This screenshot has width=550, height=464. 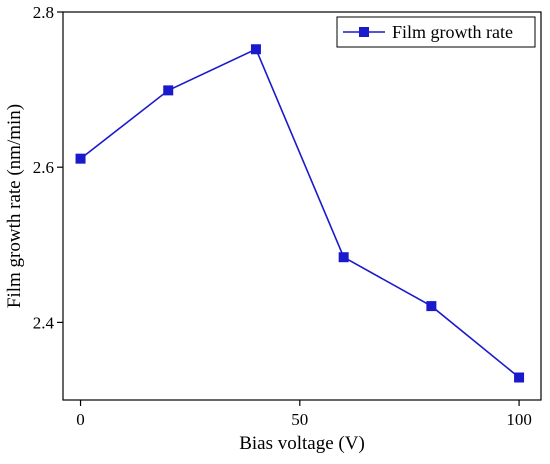 What do you see at coordinates (44, 322) in the screenshot?
I see `y-tick-label: 2.4` at bounding box center [44, 322].